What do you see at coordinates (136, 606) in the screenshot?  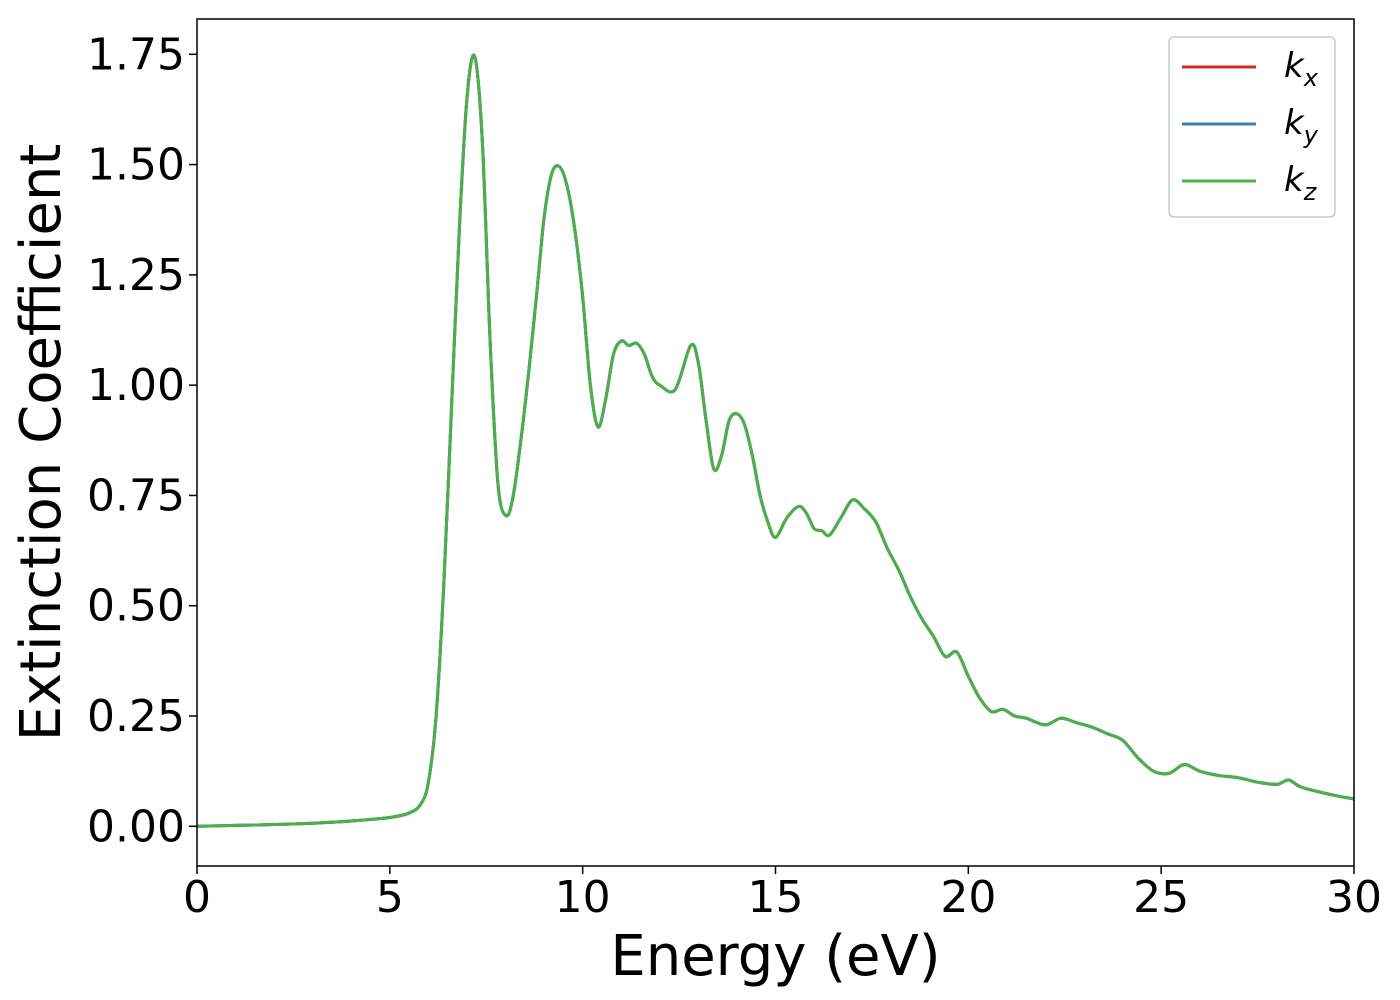 I see `y-tick-label: 0.50` at bounding box center [136, 606].